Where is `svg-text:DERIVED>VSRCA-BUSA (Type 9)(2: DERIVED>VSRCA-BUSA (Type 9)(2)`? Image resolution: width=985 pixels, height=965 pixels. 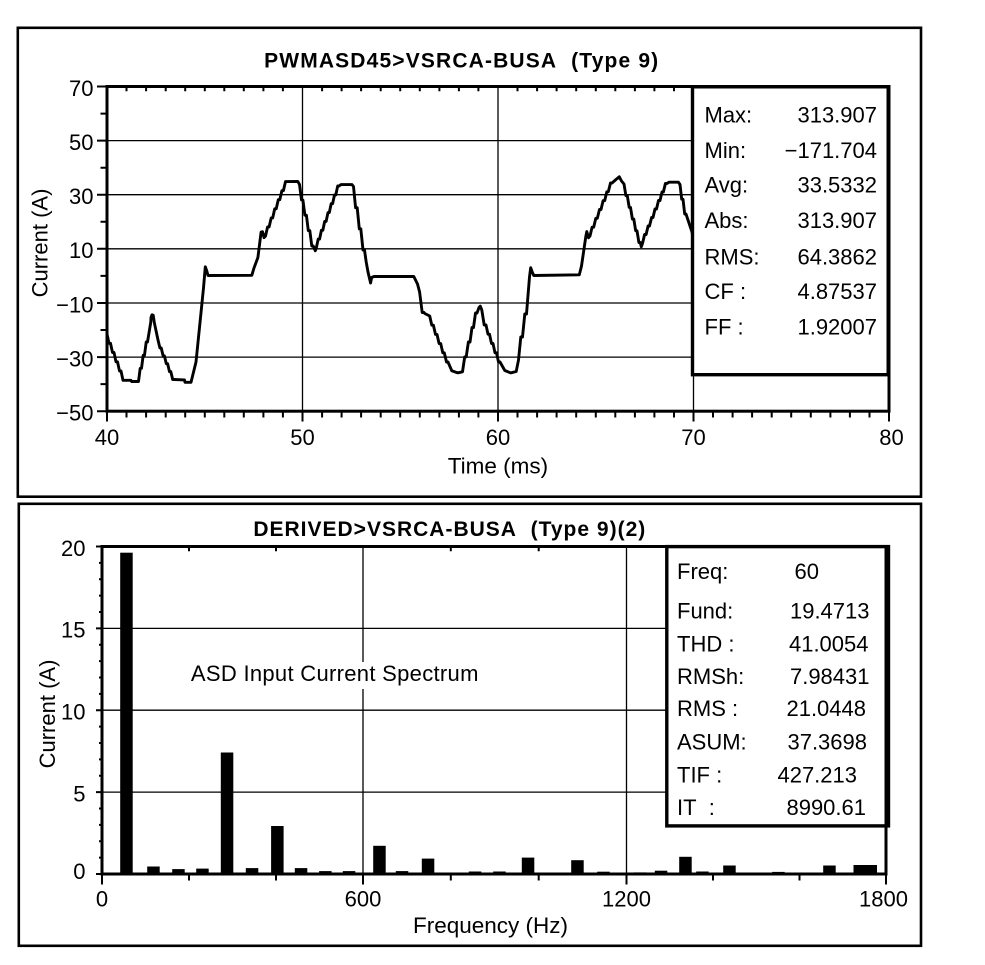
svg-text:DERIVED>VSRCA-BUSA (Type 9)(2: DERIVED>VSRCA-BUSA (Type 9)(2) is located at coordinates (449, 529).